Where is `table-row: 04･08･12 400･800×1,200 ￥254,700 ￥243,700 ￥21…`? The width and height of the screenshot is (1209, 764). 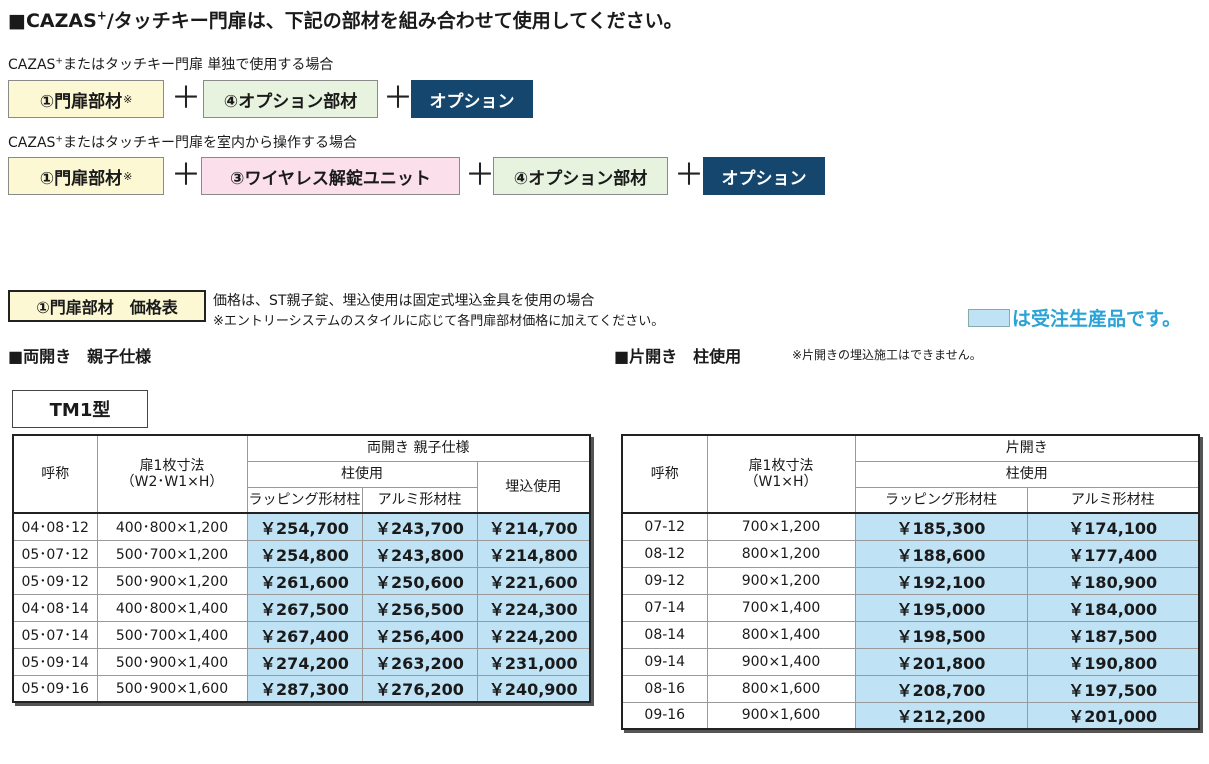
table-row: 04･08･12 400･800×1,200 ￥254,700 ￥243,700 ￥21… is located at coordinates (301, 526).